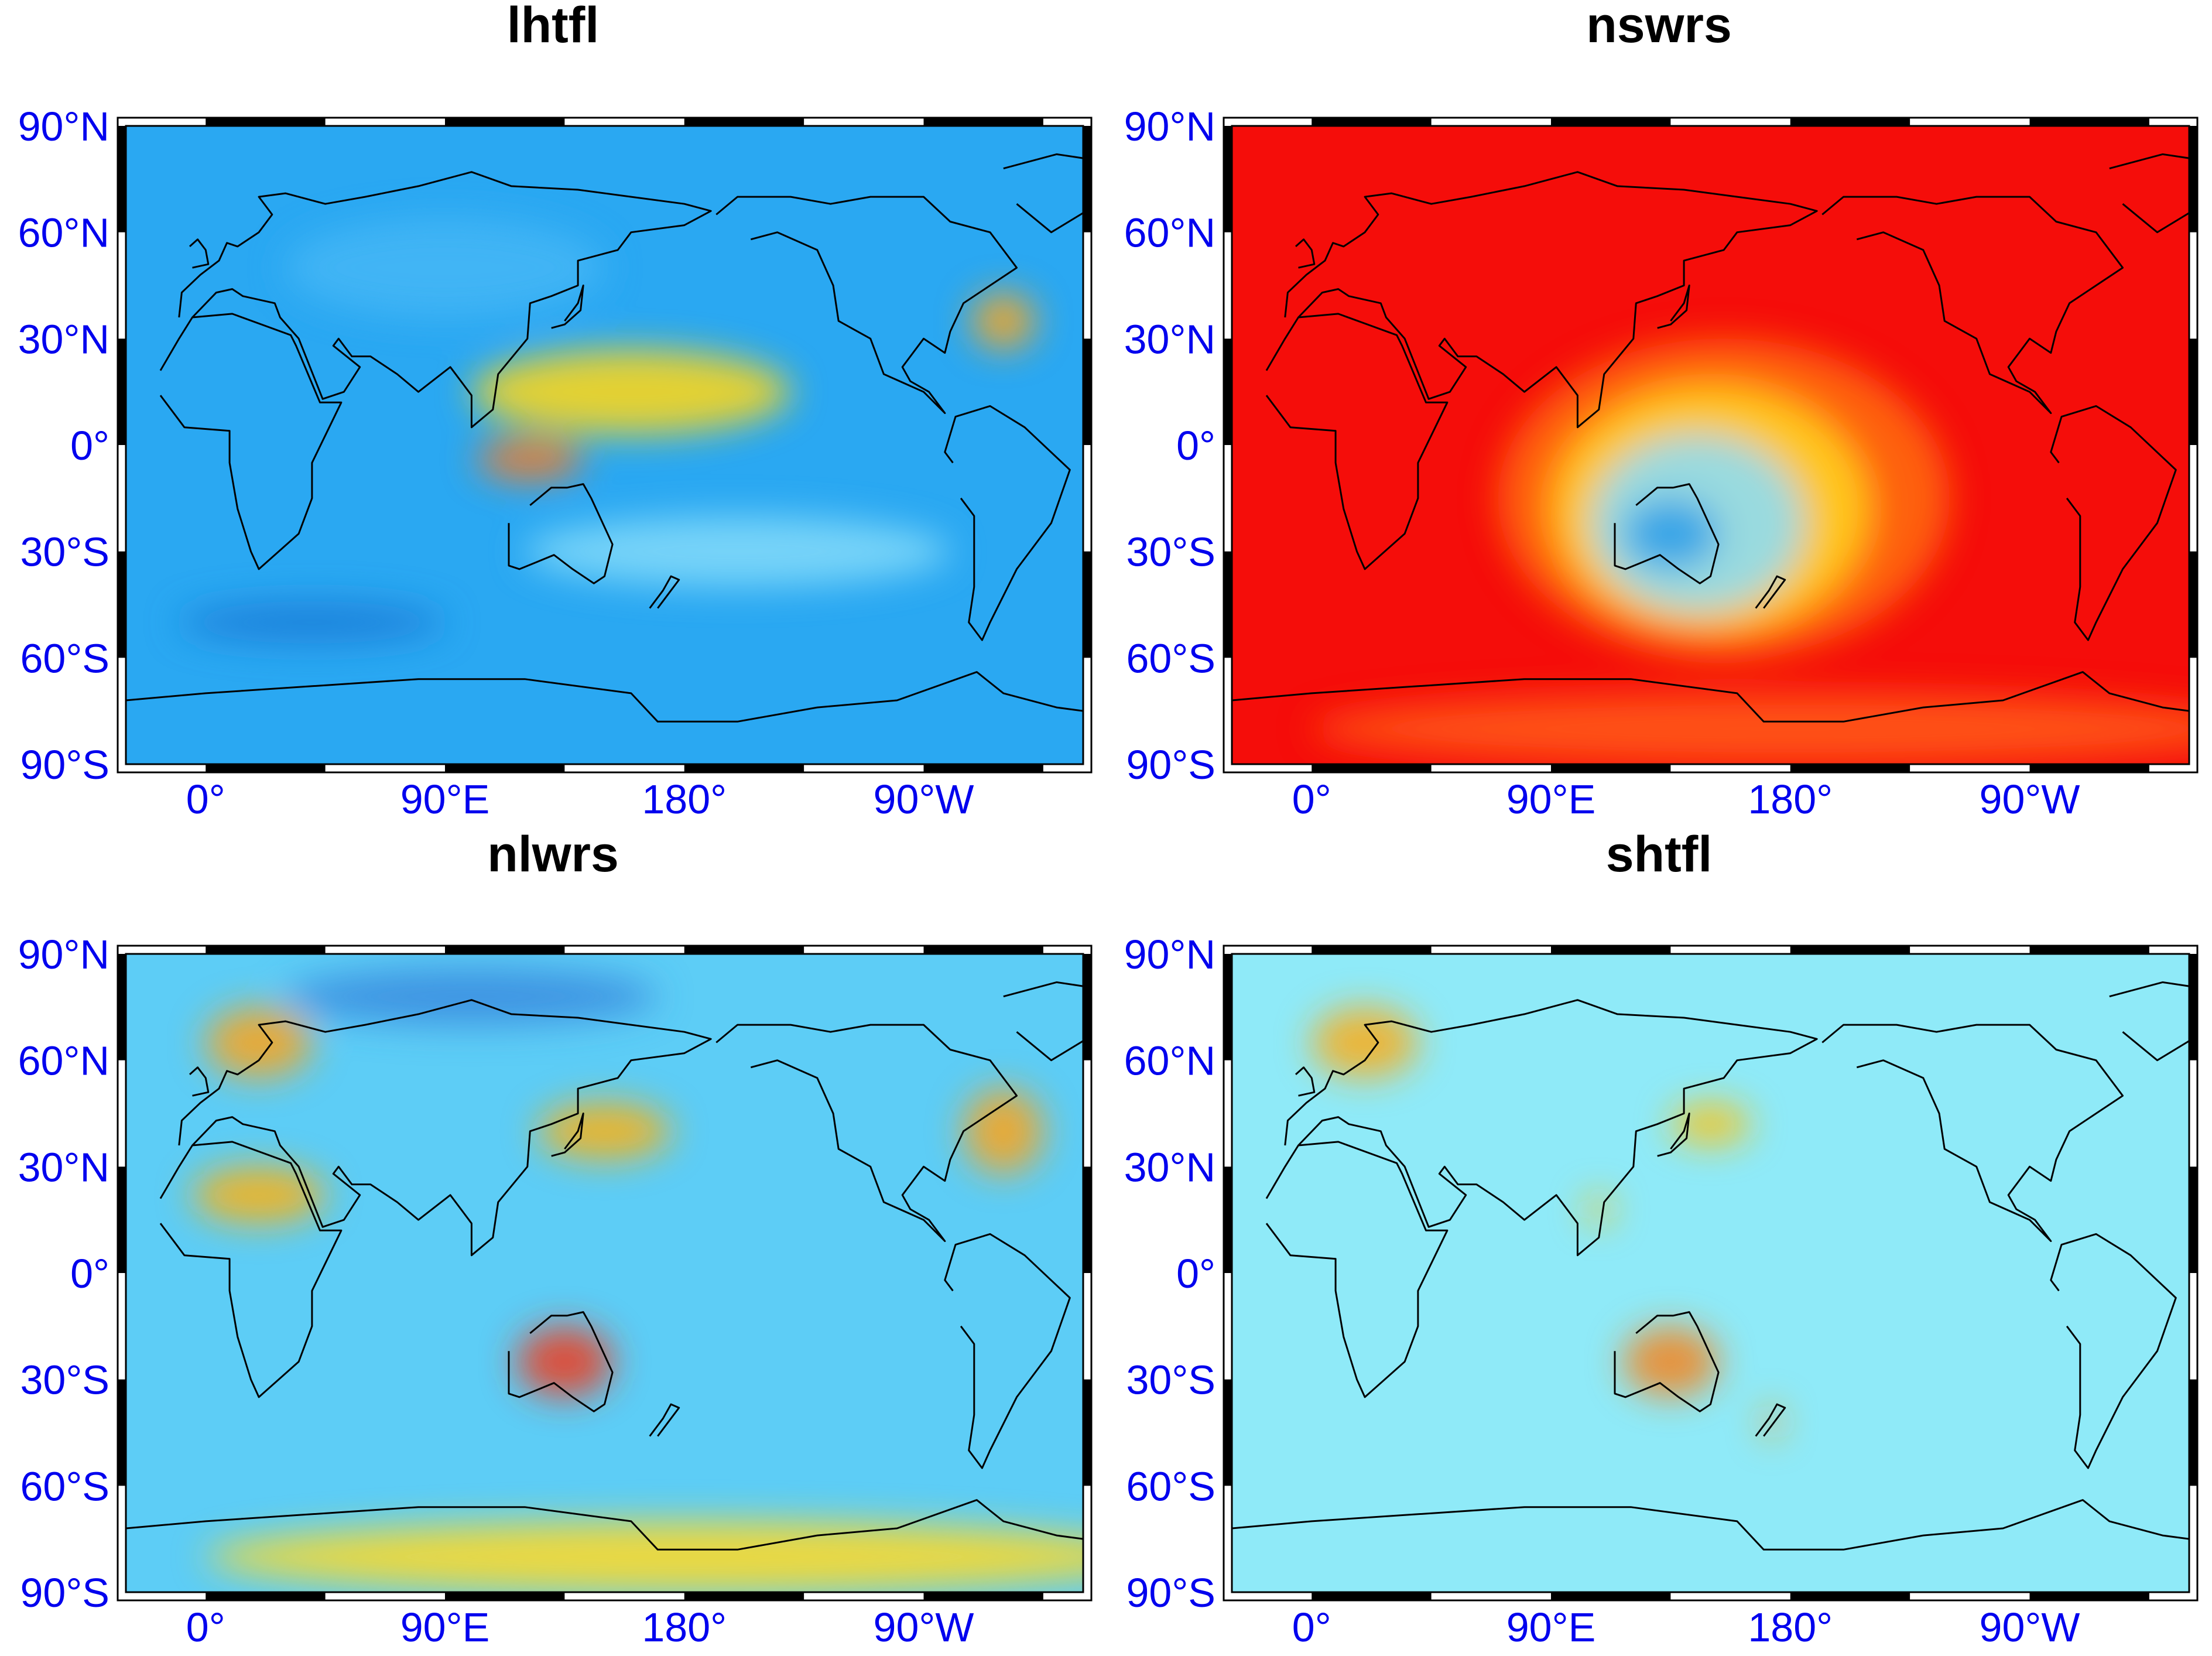 This screenshot has width=2212, height=1656. What do you see at coordinates (2030, 799) in the screenshot?
I see `lon-tick-label: 90°W` at bounding box center [2030, 799].